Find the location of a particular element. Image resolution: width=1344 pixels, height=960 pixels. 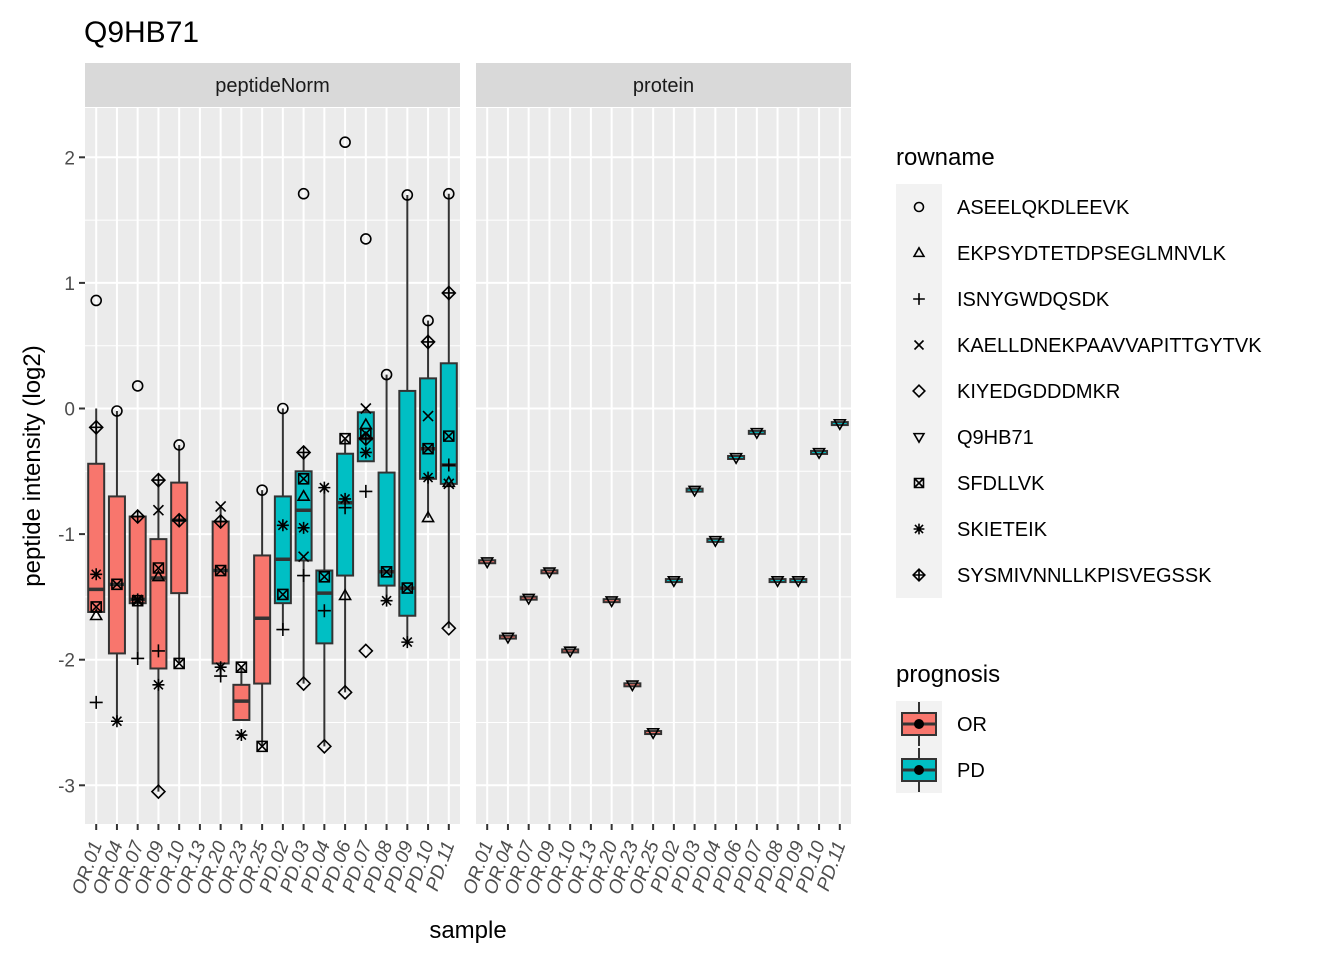

legend-label: PD is located at coordinates (971, 771).